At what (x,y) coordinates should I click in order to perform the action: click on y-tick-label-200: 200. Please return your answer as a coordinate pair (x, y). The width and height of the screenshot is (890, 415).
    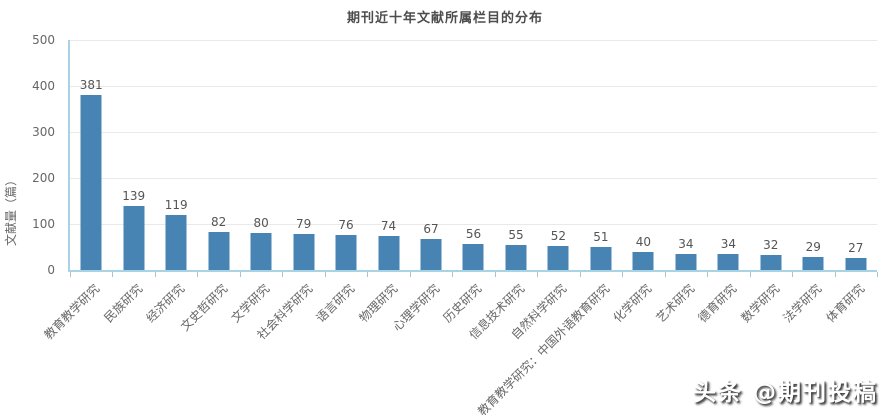
    Looking at the image, I should click on (43, 178).